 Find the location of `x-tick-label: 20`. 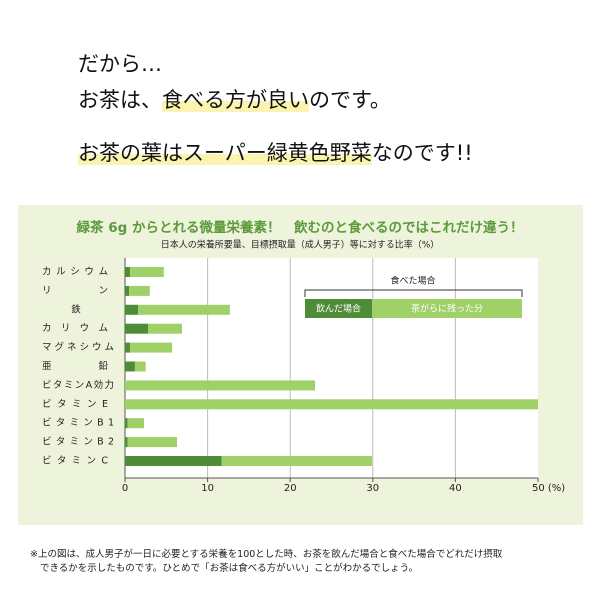

x-tick-label: 20 is located at coordinates (290, 488).